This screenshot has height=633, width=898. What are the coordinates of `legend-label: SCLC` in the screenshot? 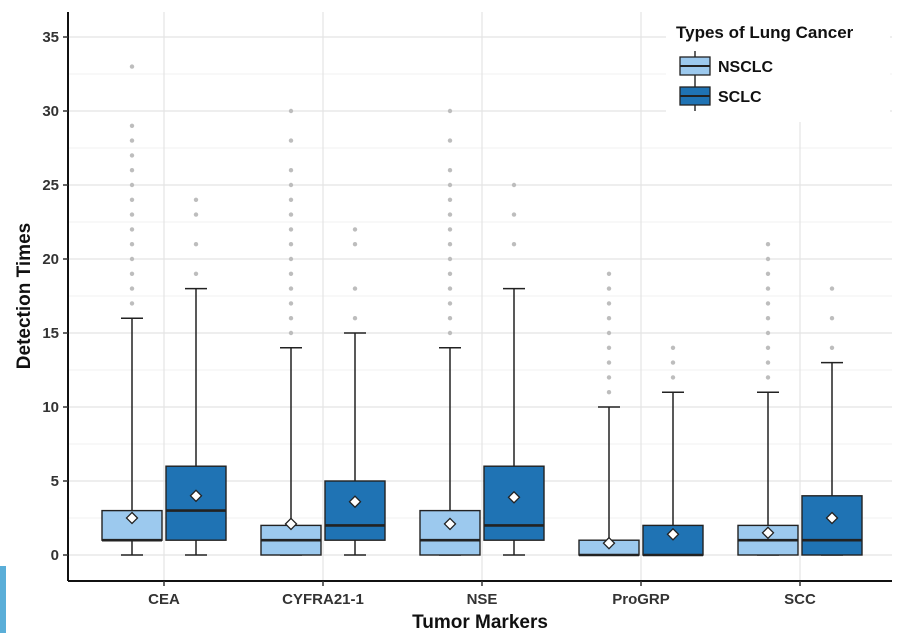 It's located at (740, 97).